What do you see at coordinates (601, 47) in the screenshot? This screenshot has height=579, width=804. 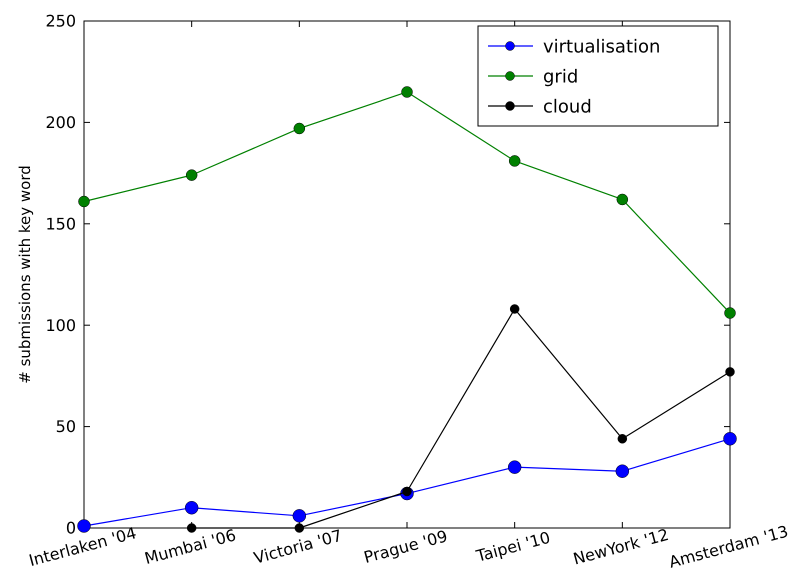 I see `legend-label: virtualisation` at bounding box center [601, 47].